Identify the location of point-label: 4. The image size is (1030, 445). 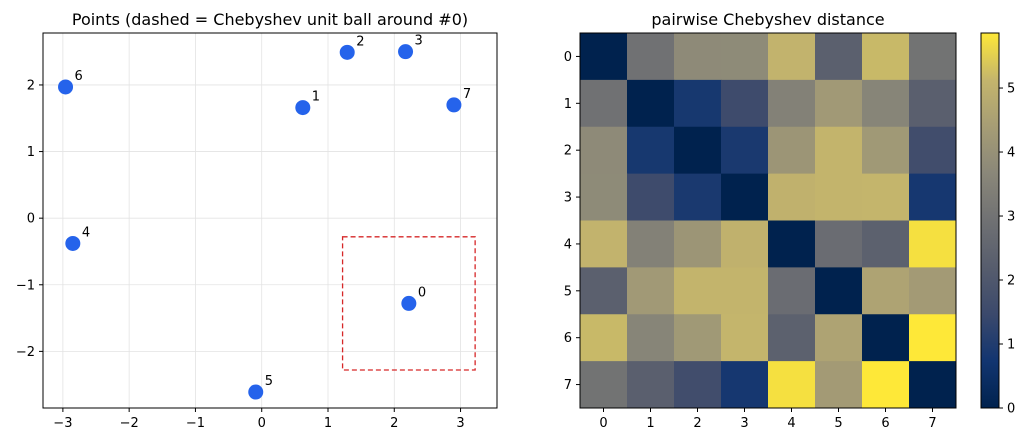
(86, 232).